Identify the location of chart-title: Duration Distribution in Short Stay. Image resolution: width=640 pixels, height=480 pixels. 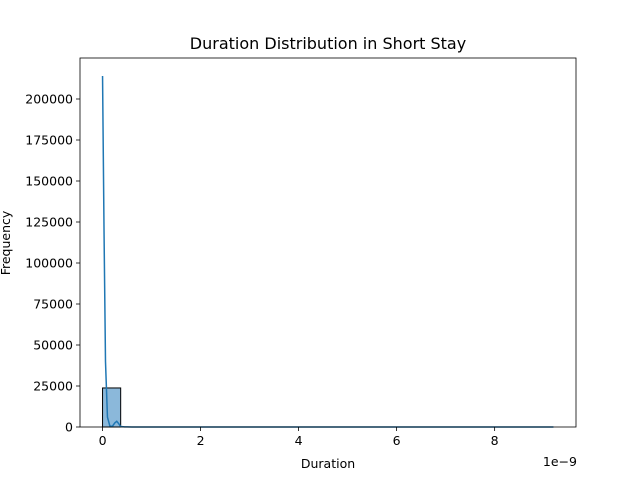
(328, 43).